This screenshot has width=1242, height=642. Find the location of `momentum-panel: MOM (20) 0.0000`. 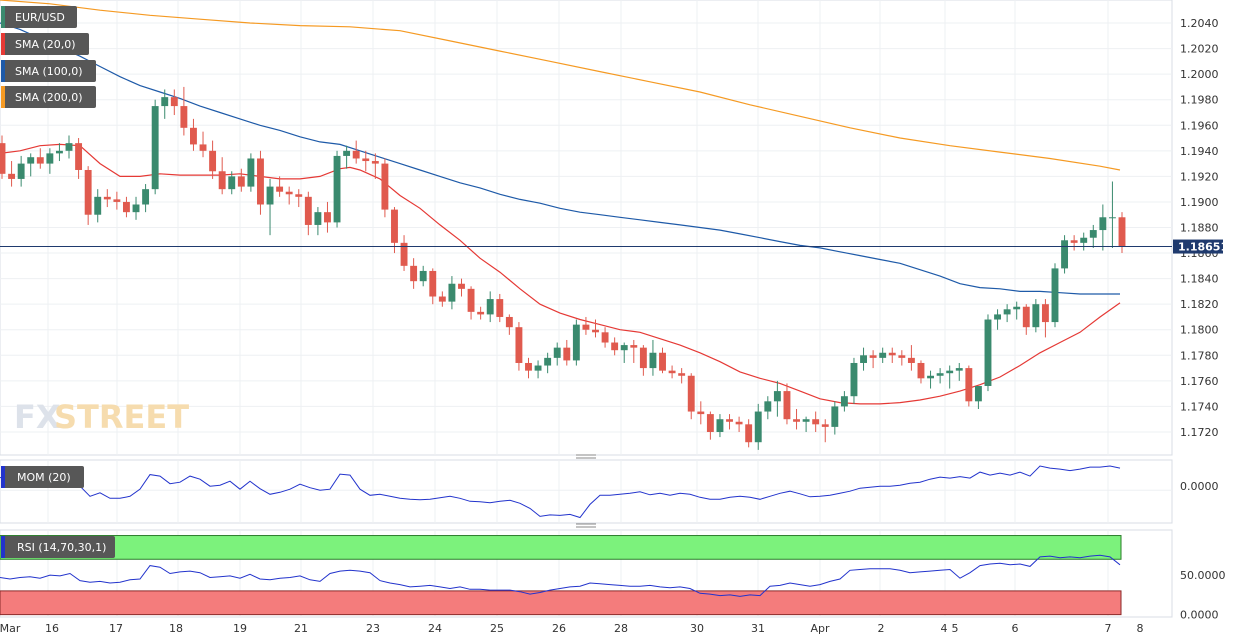

momentum-panel: MOM (20) 0.0000 is located at coordinates (609, 491).